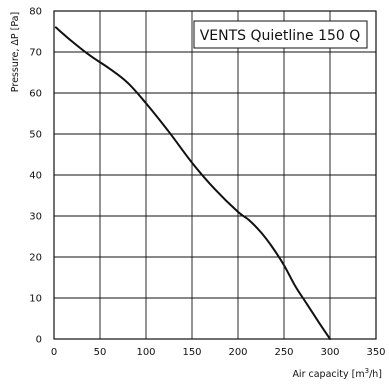  Describe the element at coordinates (283, 352) in the screenshot. I see `x-tick-label-5: 250` at that location.